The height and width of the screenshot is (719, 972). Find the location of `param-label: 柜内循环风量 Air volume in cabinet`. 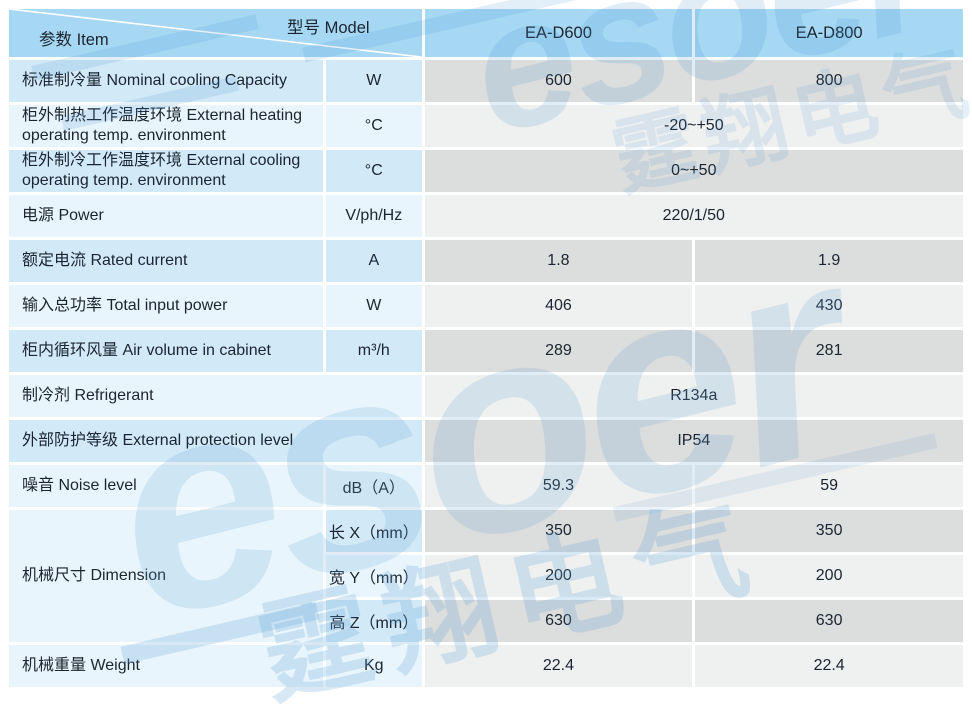

param-label: 柜内循环风量 Air volume in cabinet is located at coordinates (166, 351).